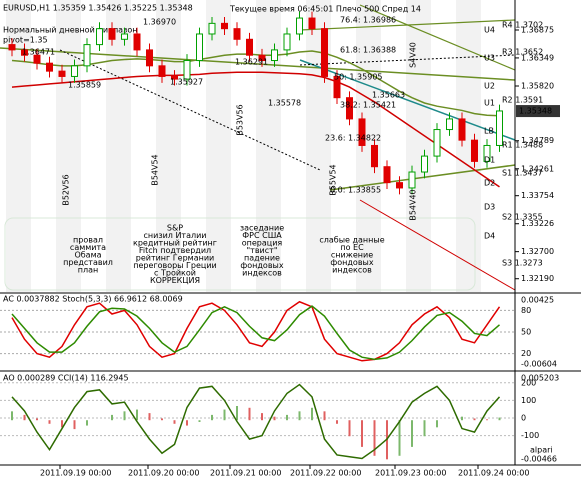 The image size is (581, 480). What do you see at coordinates (351, 240) in the screenshot?
I see `note-line: слабые данные` at bounding box center [351, 240].